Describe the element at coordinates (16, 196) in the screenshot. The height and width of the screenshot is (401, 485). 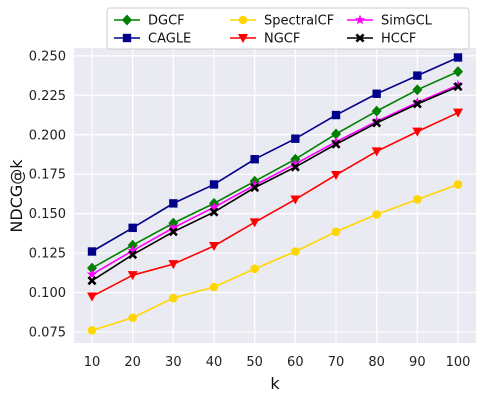
I see `y-axis-label: NDCG@k` at that location.